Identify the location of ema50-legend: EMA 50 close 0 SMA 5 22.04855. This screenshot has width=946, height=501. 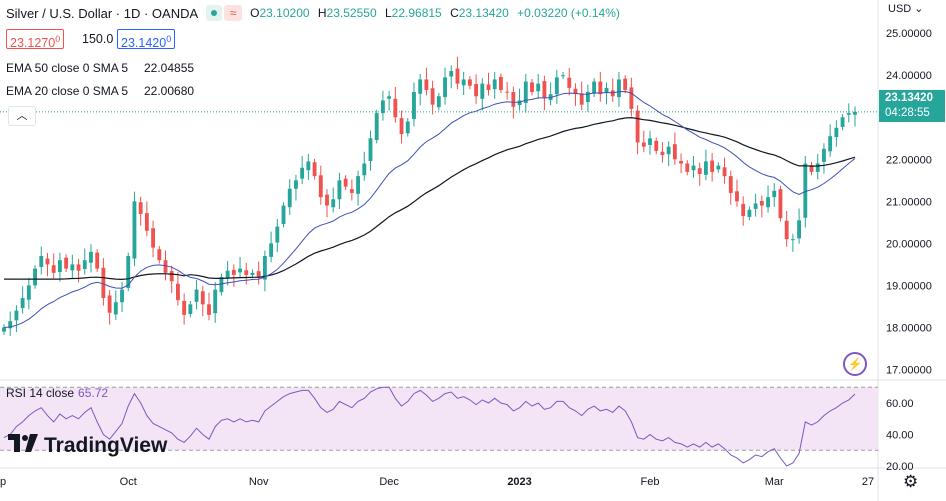
(100, 68).